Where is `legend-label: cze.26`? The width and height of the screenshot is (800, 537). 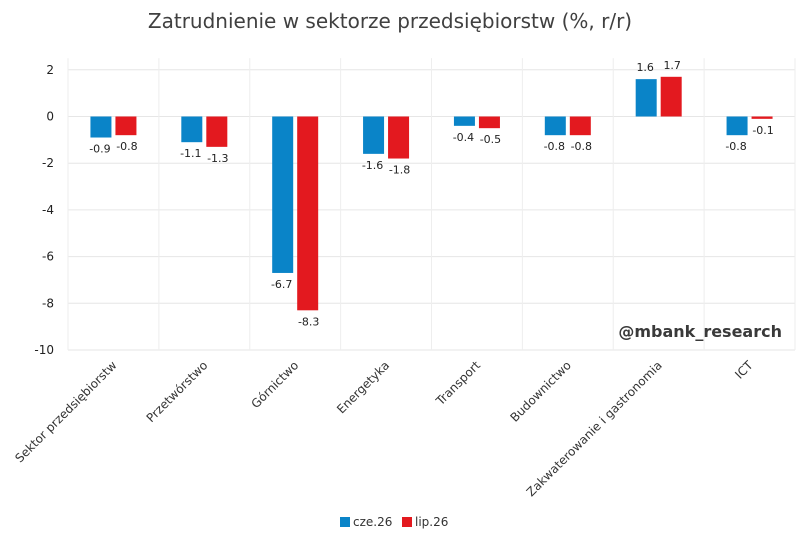
legend-label: cze.26 is located at coordinates (372, 522).